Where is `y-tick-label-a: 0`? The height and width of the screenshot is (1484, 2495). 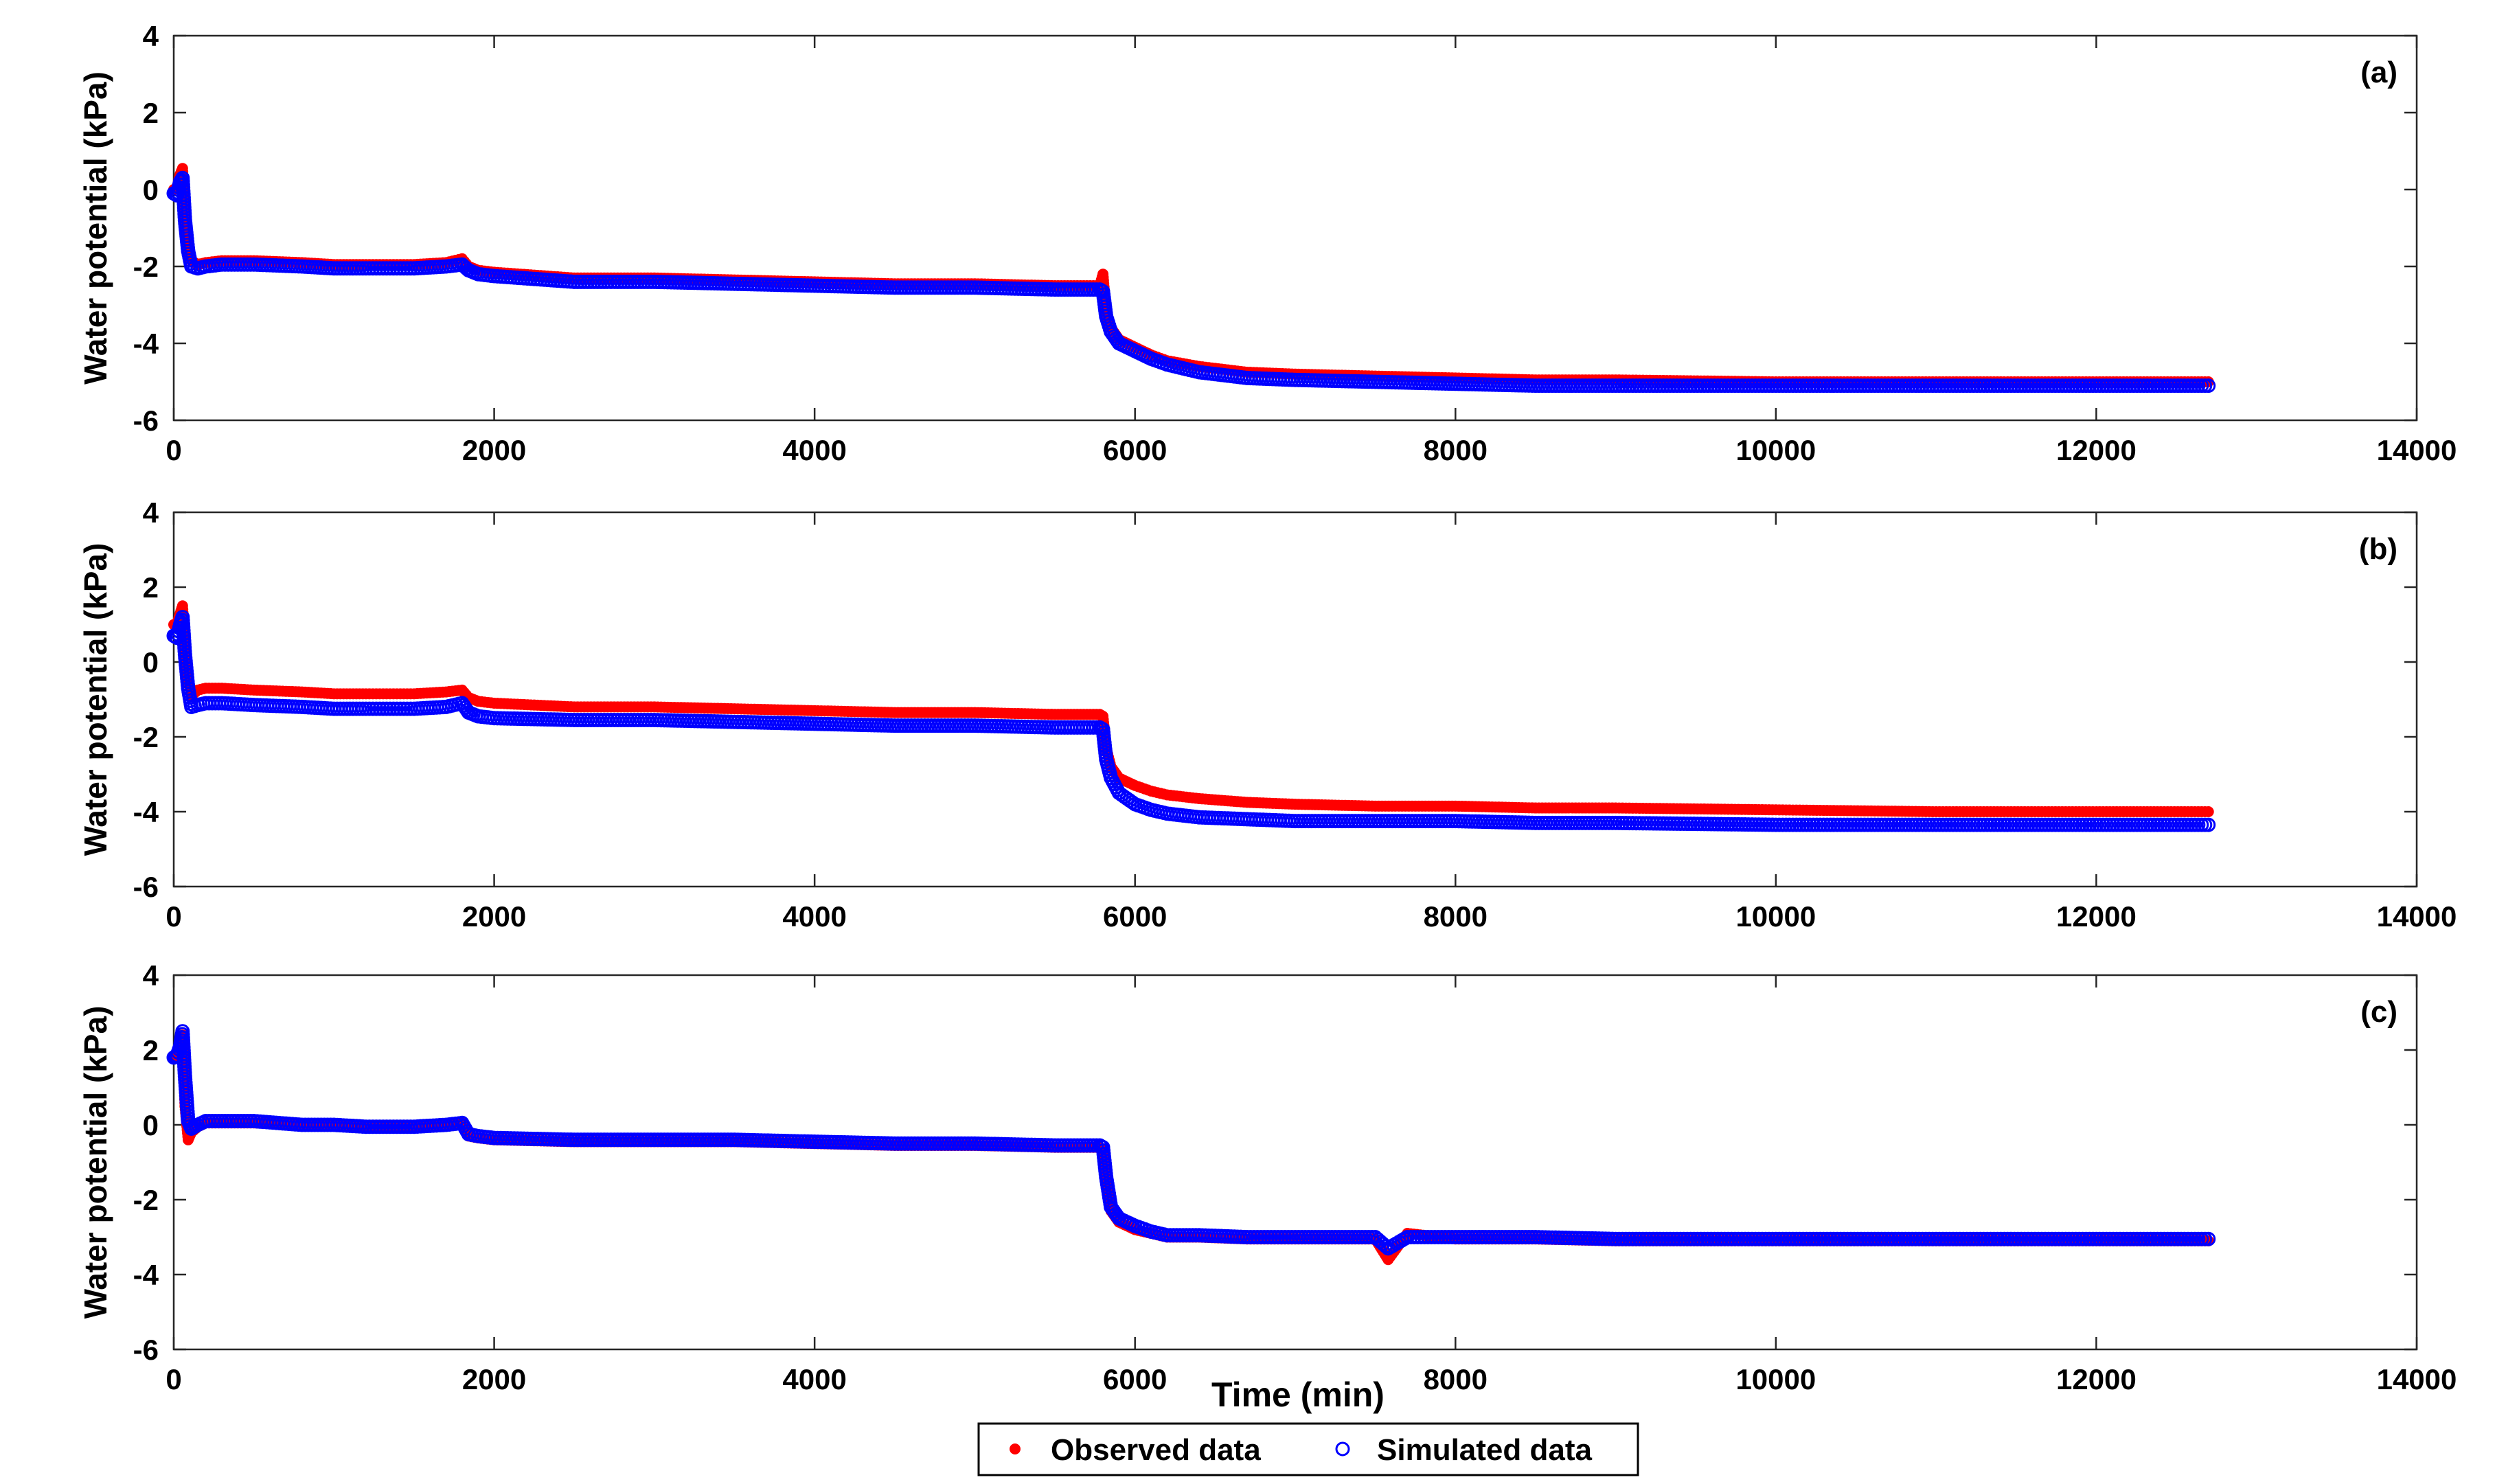 y-tick-label-a: 0 is located at coordinates (151, 190).